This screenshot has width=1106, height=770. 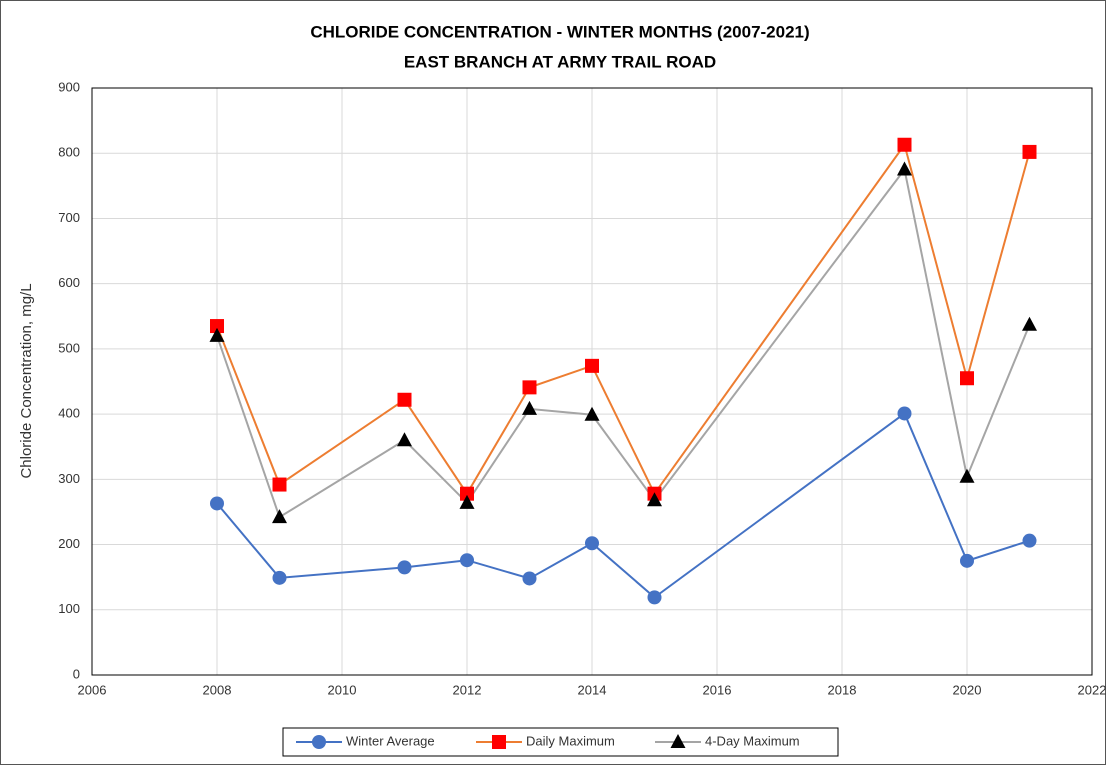 What do you see at coordinates (570, 740) in the screenshot?
I see `legend-label: Daily Maximum` at bounding box center [570, 740].